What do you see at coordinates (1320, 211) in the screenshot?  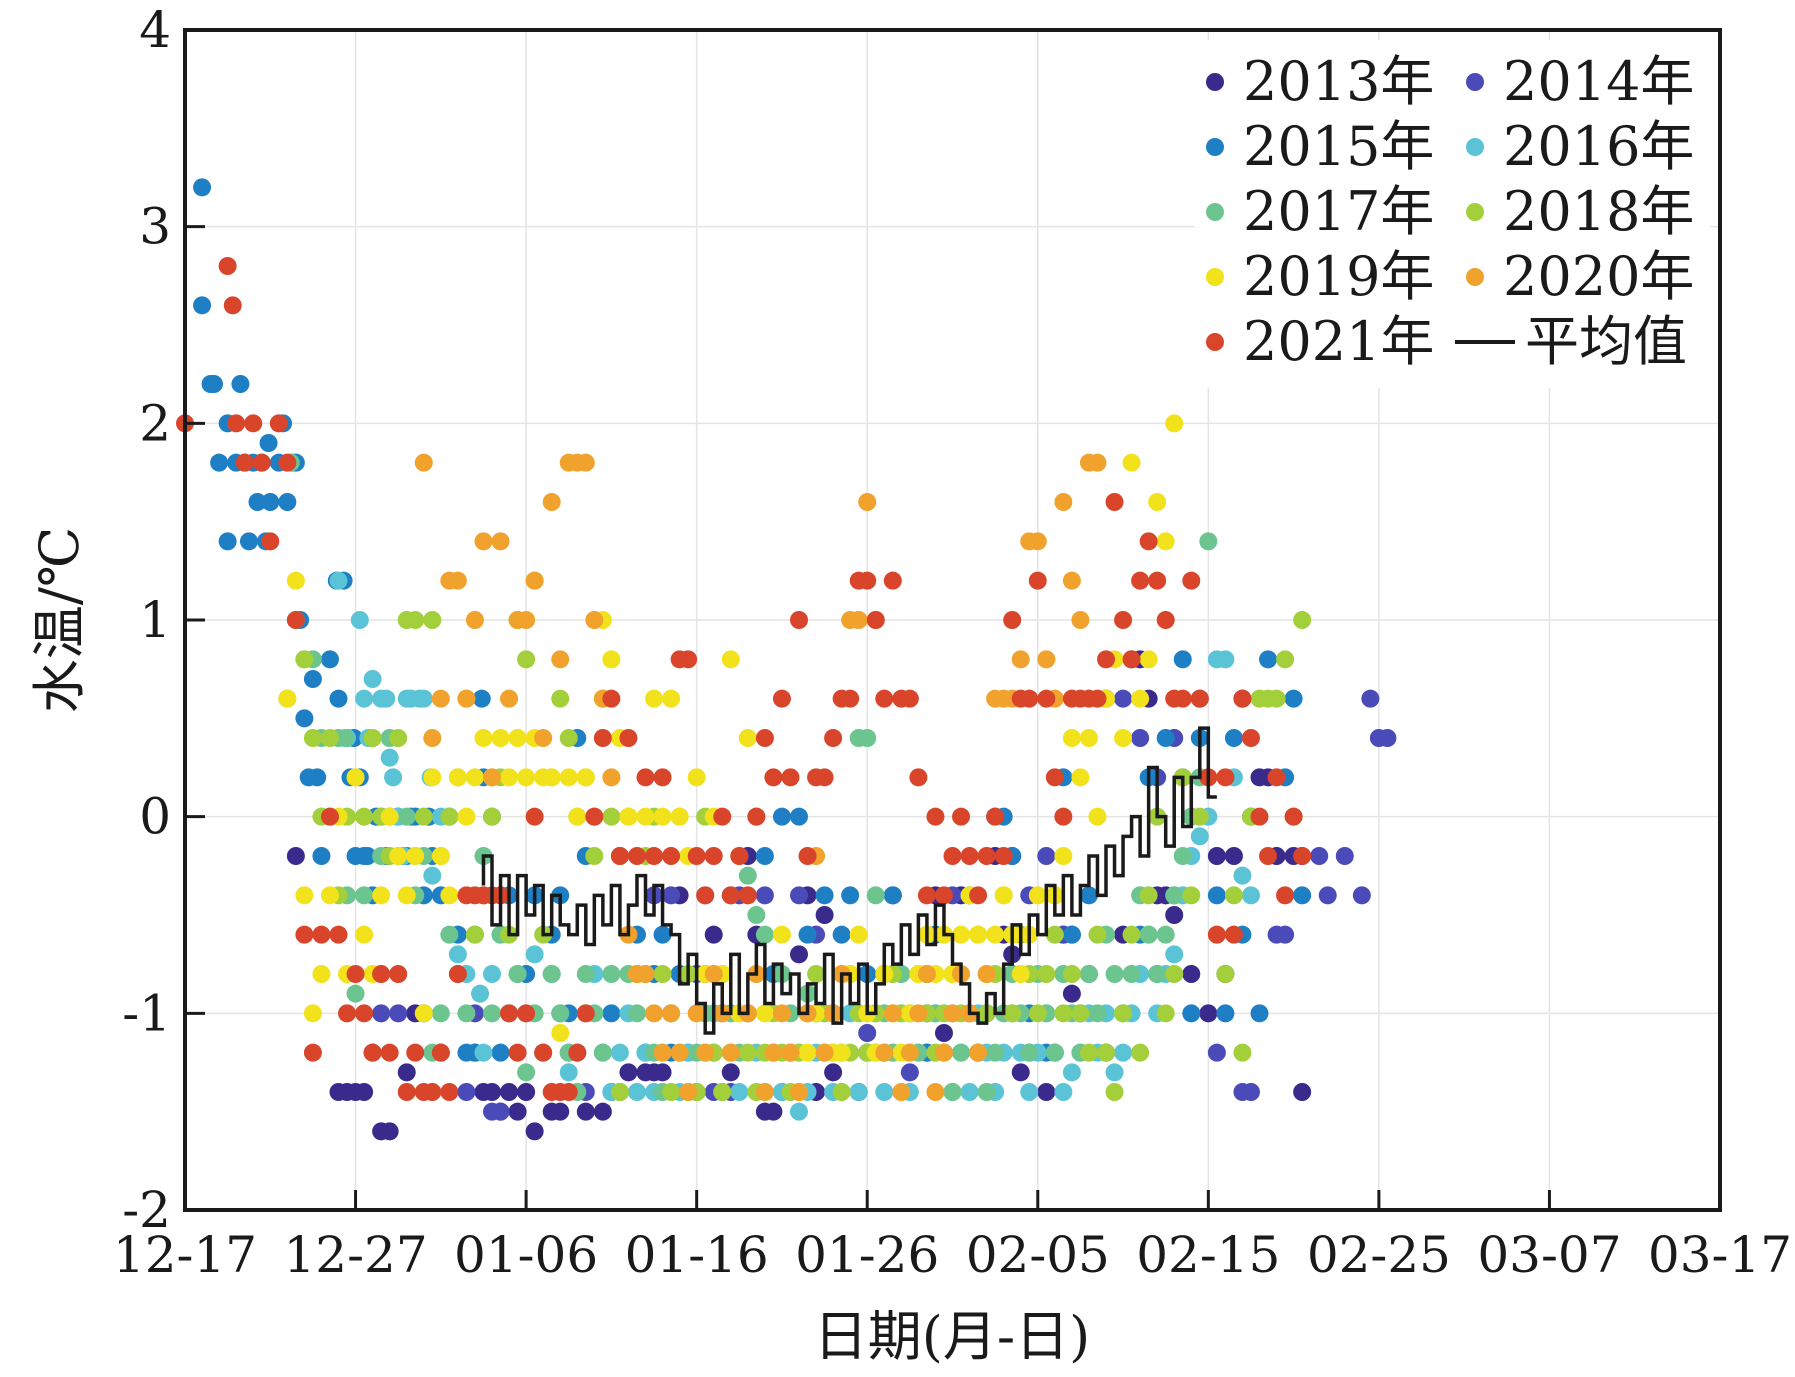 I see `legend-entry: 2017年` at bounding box center [1320, 211].